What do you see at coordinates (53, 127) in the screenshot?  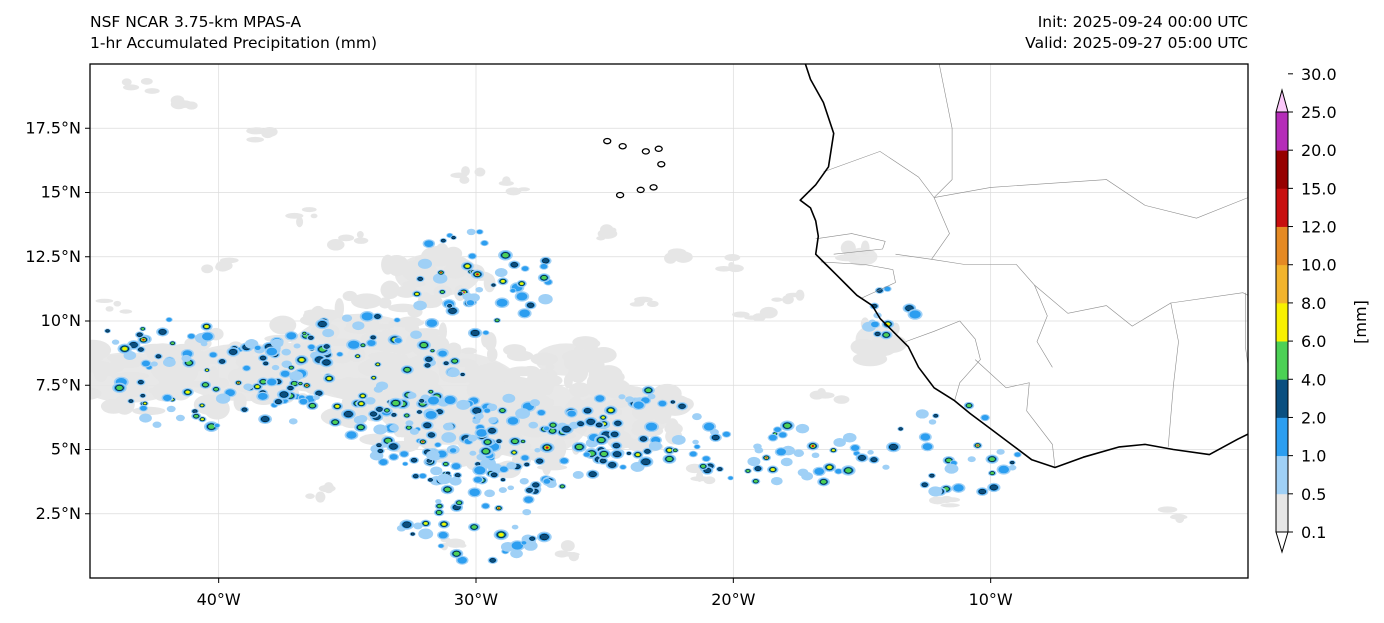 I see `lat-tick-label: 17.5°N` at bounding box center [53, 127].